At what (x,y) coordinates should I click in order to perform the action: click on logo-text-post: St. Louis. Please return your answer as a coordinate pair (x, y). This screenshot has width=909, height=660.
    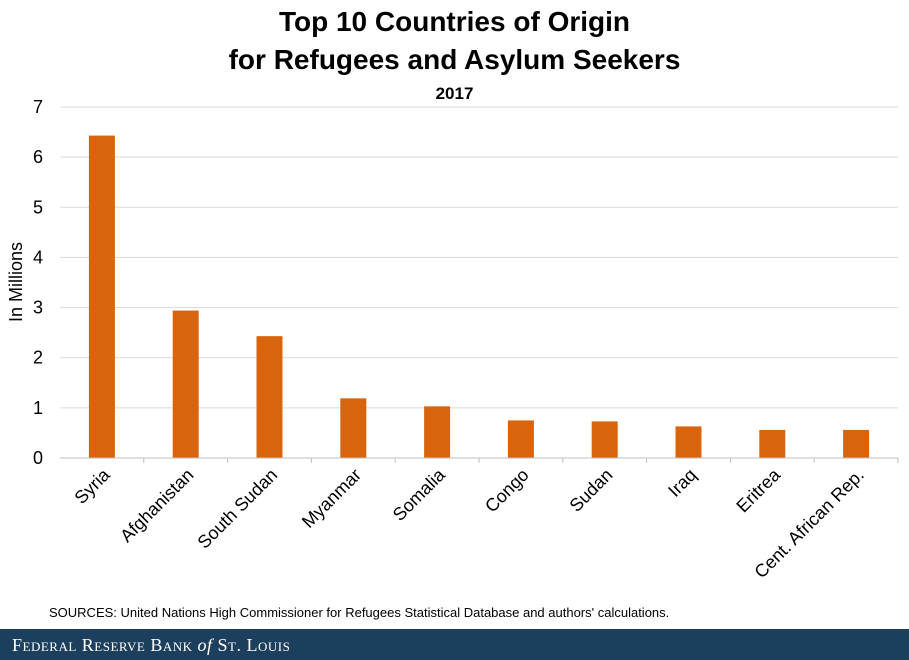
    Looking at the image, I should click on (251, 645).